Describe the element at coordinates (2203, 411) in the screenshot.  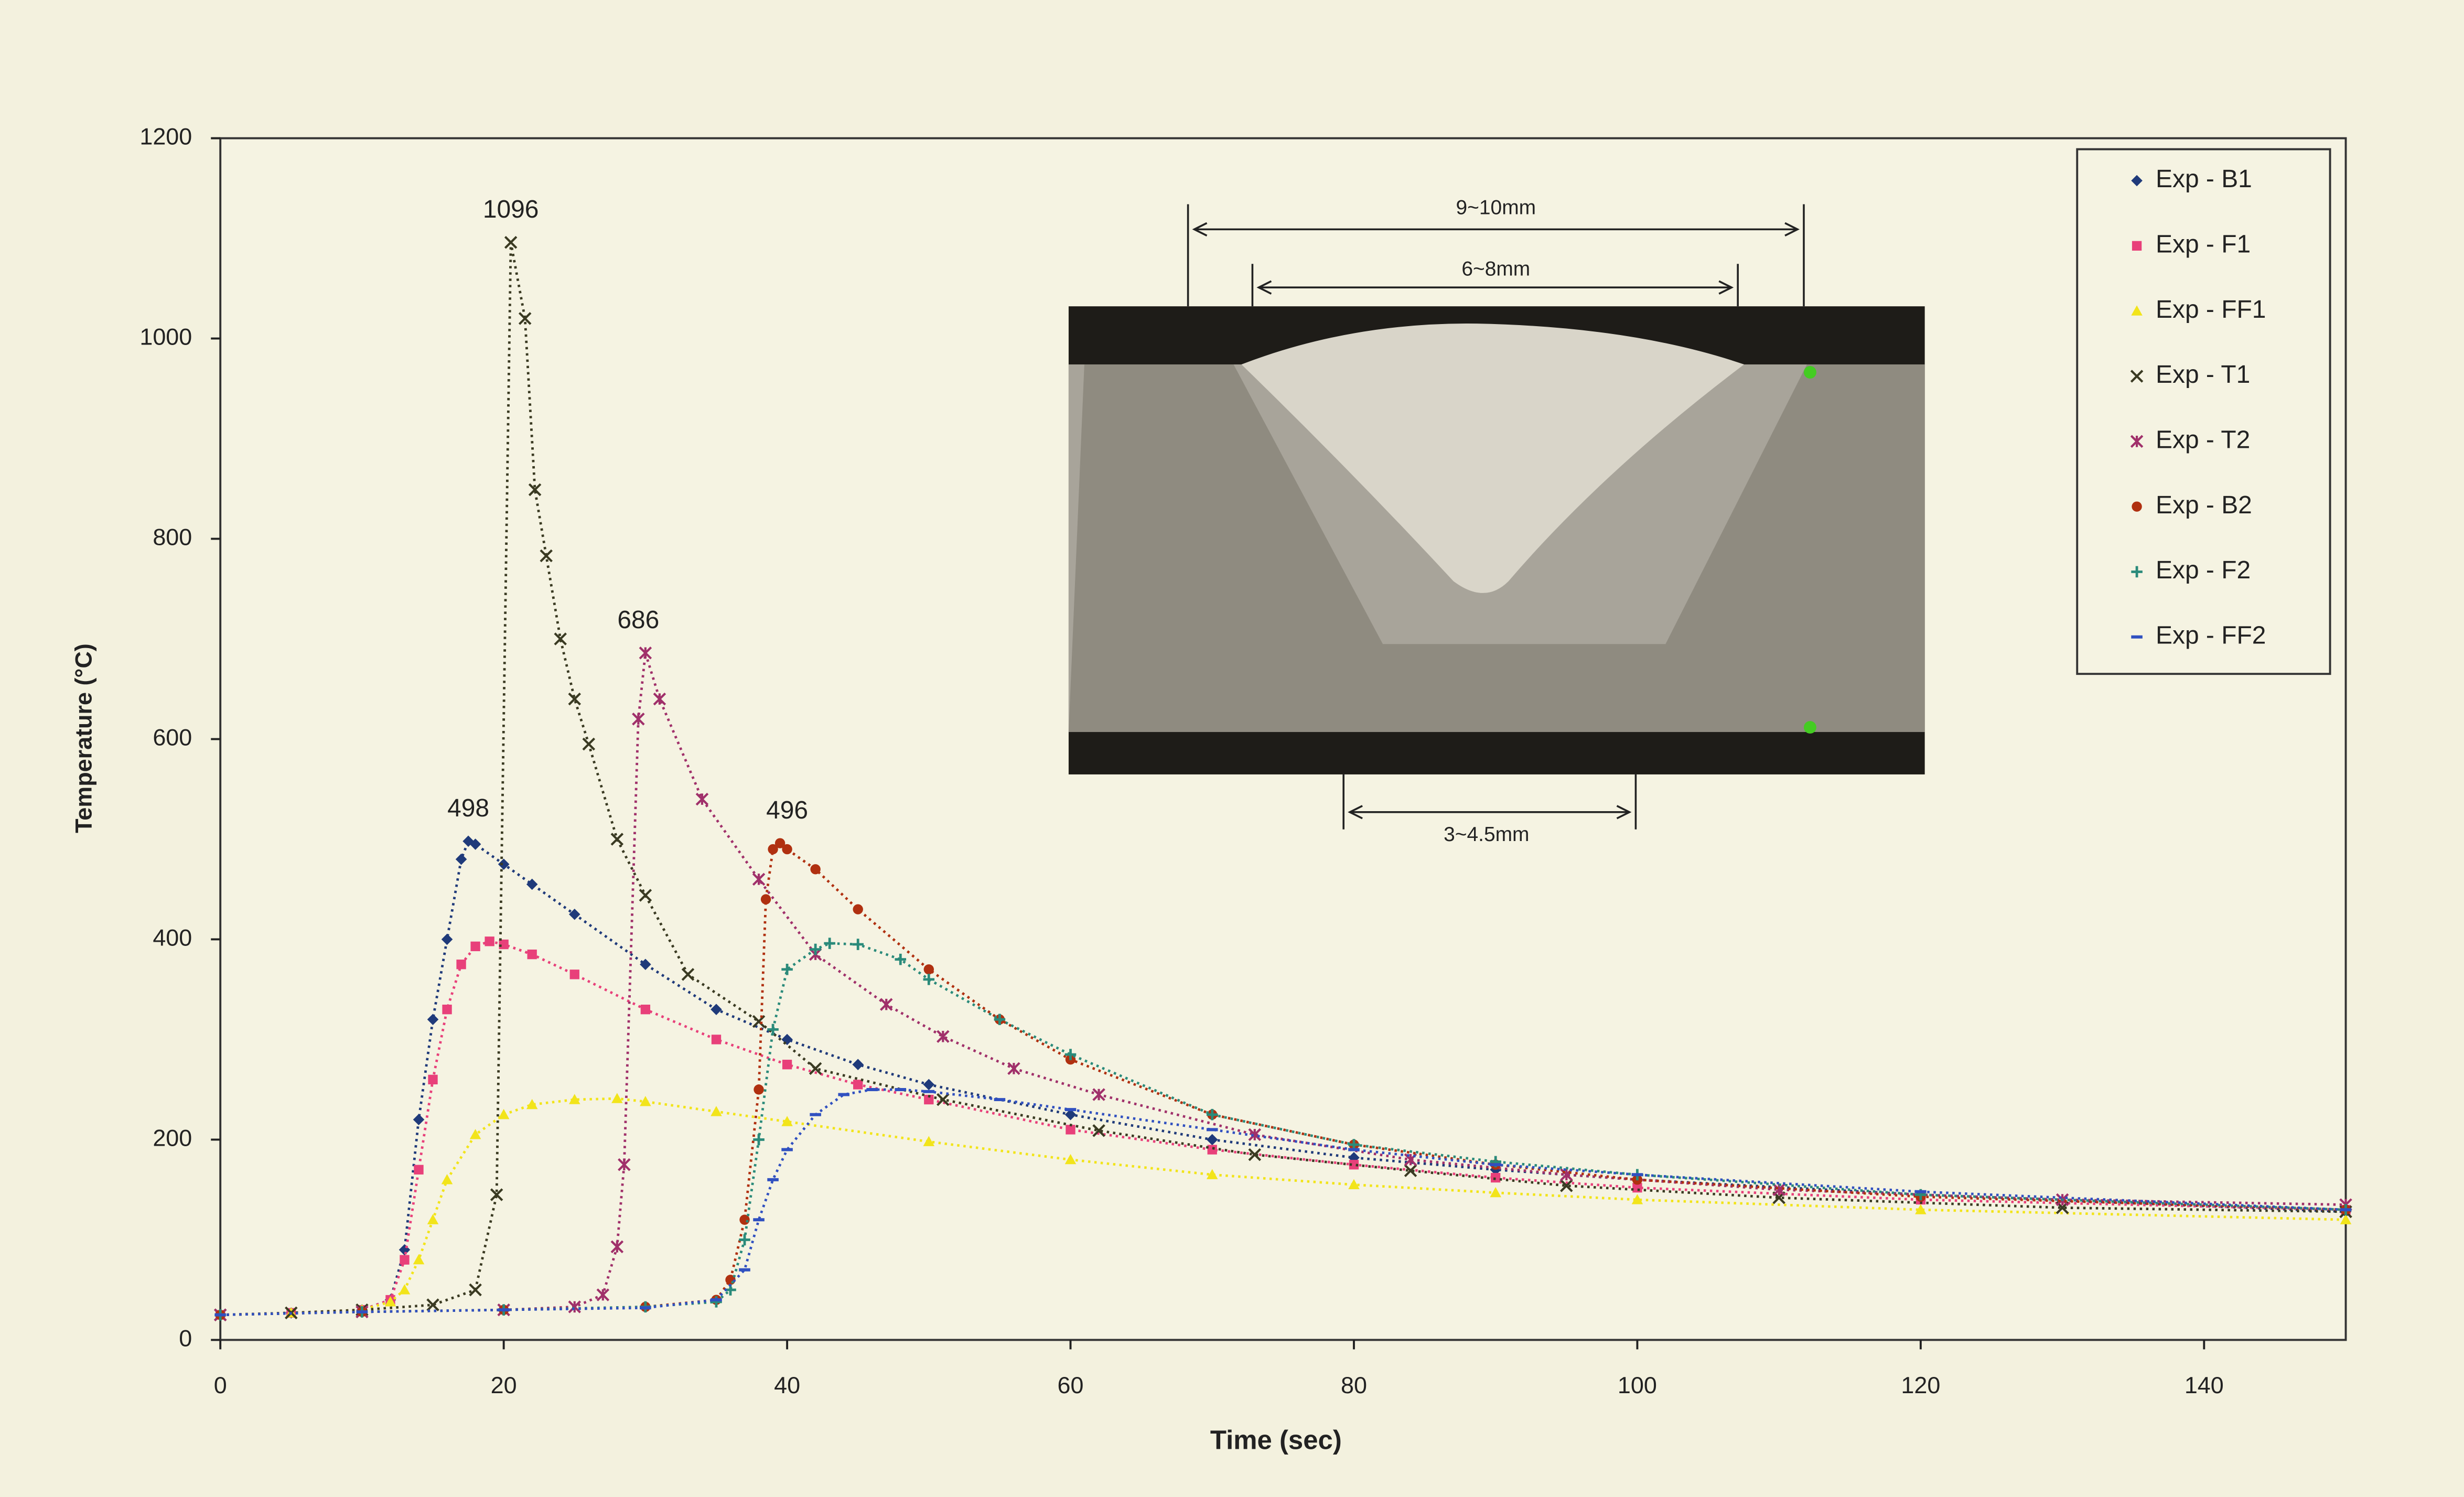
I see `legend-box` at that location.